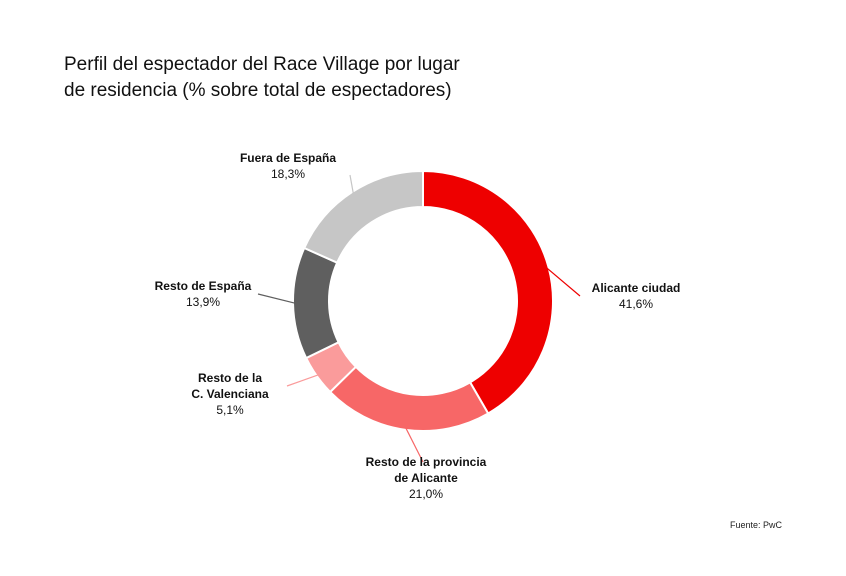 The image size is (846, 576). What do you see at coordinates (230, 378) in the screenshot?
I see `slice-name-line: Resto de la` at bounding box center [230, 378].